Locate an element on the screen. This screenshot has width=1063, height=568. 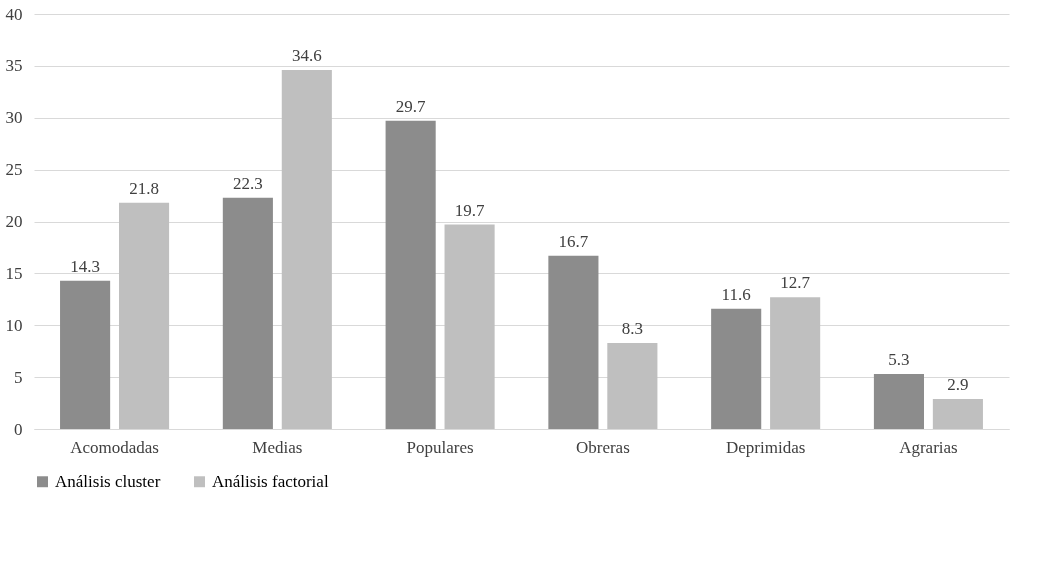
data-label: 5.3 is located at coordinates (899, 360).